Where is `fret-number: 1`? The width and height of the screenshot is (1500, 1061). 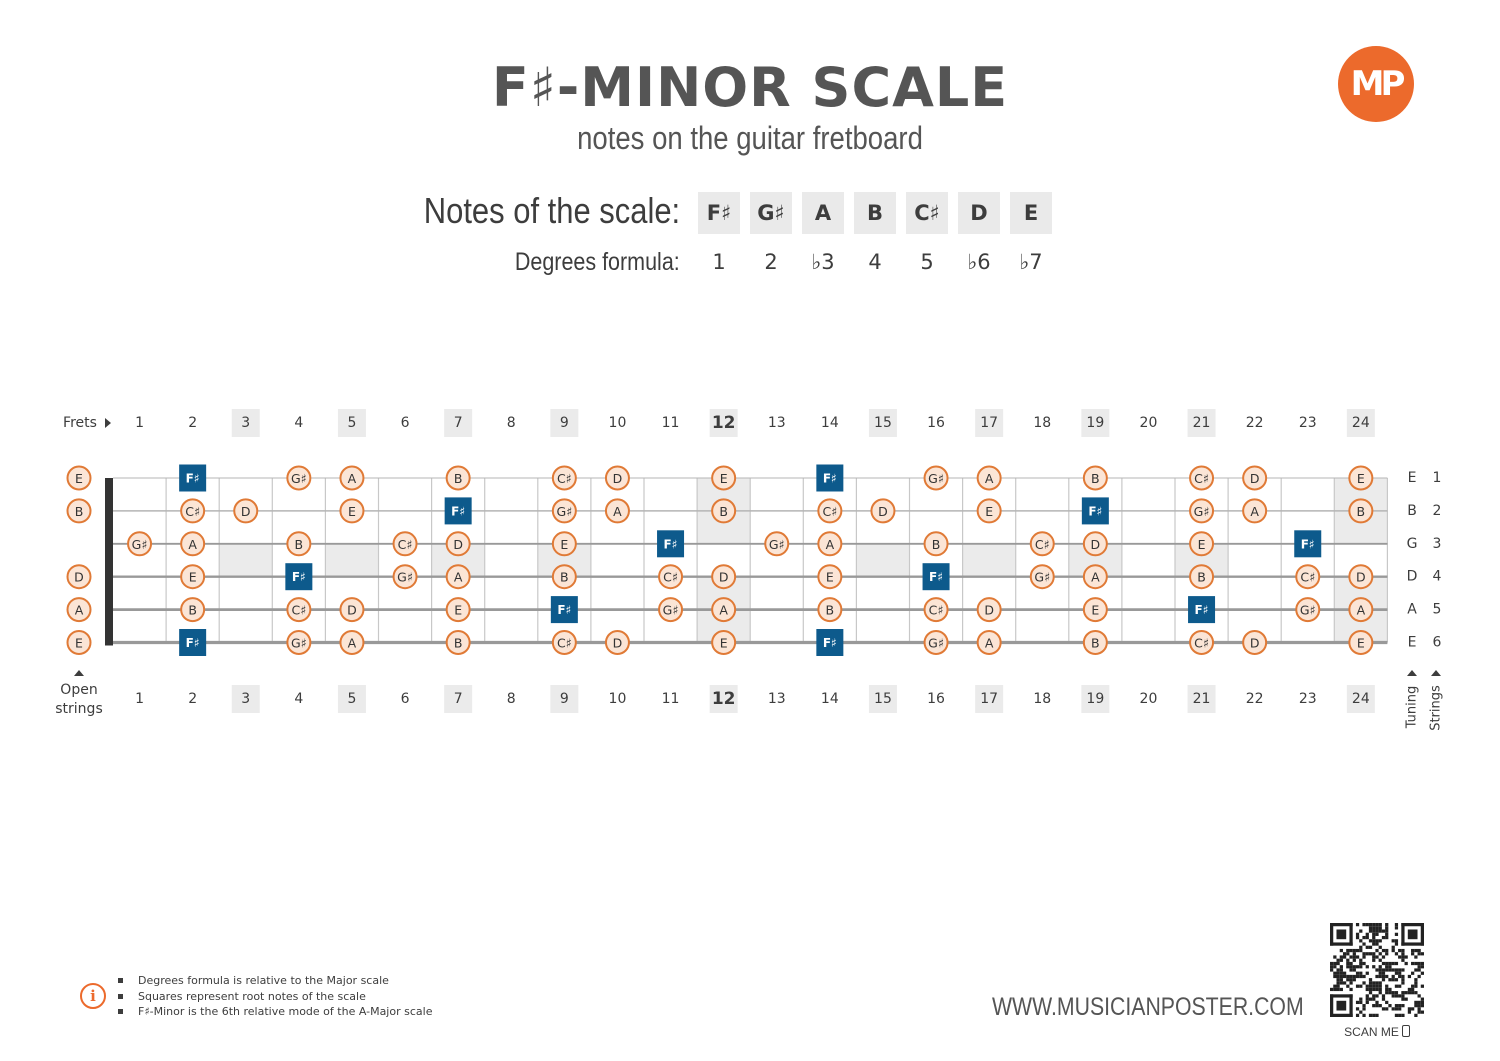 fret-number: 1 is located at coordinates (139, 423).